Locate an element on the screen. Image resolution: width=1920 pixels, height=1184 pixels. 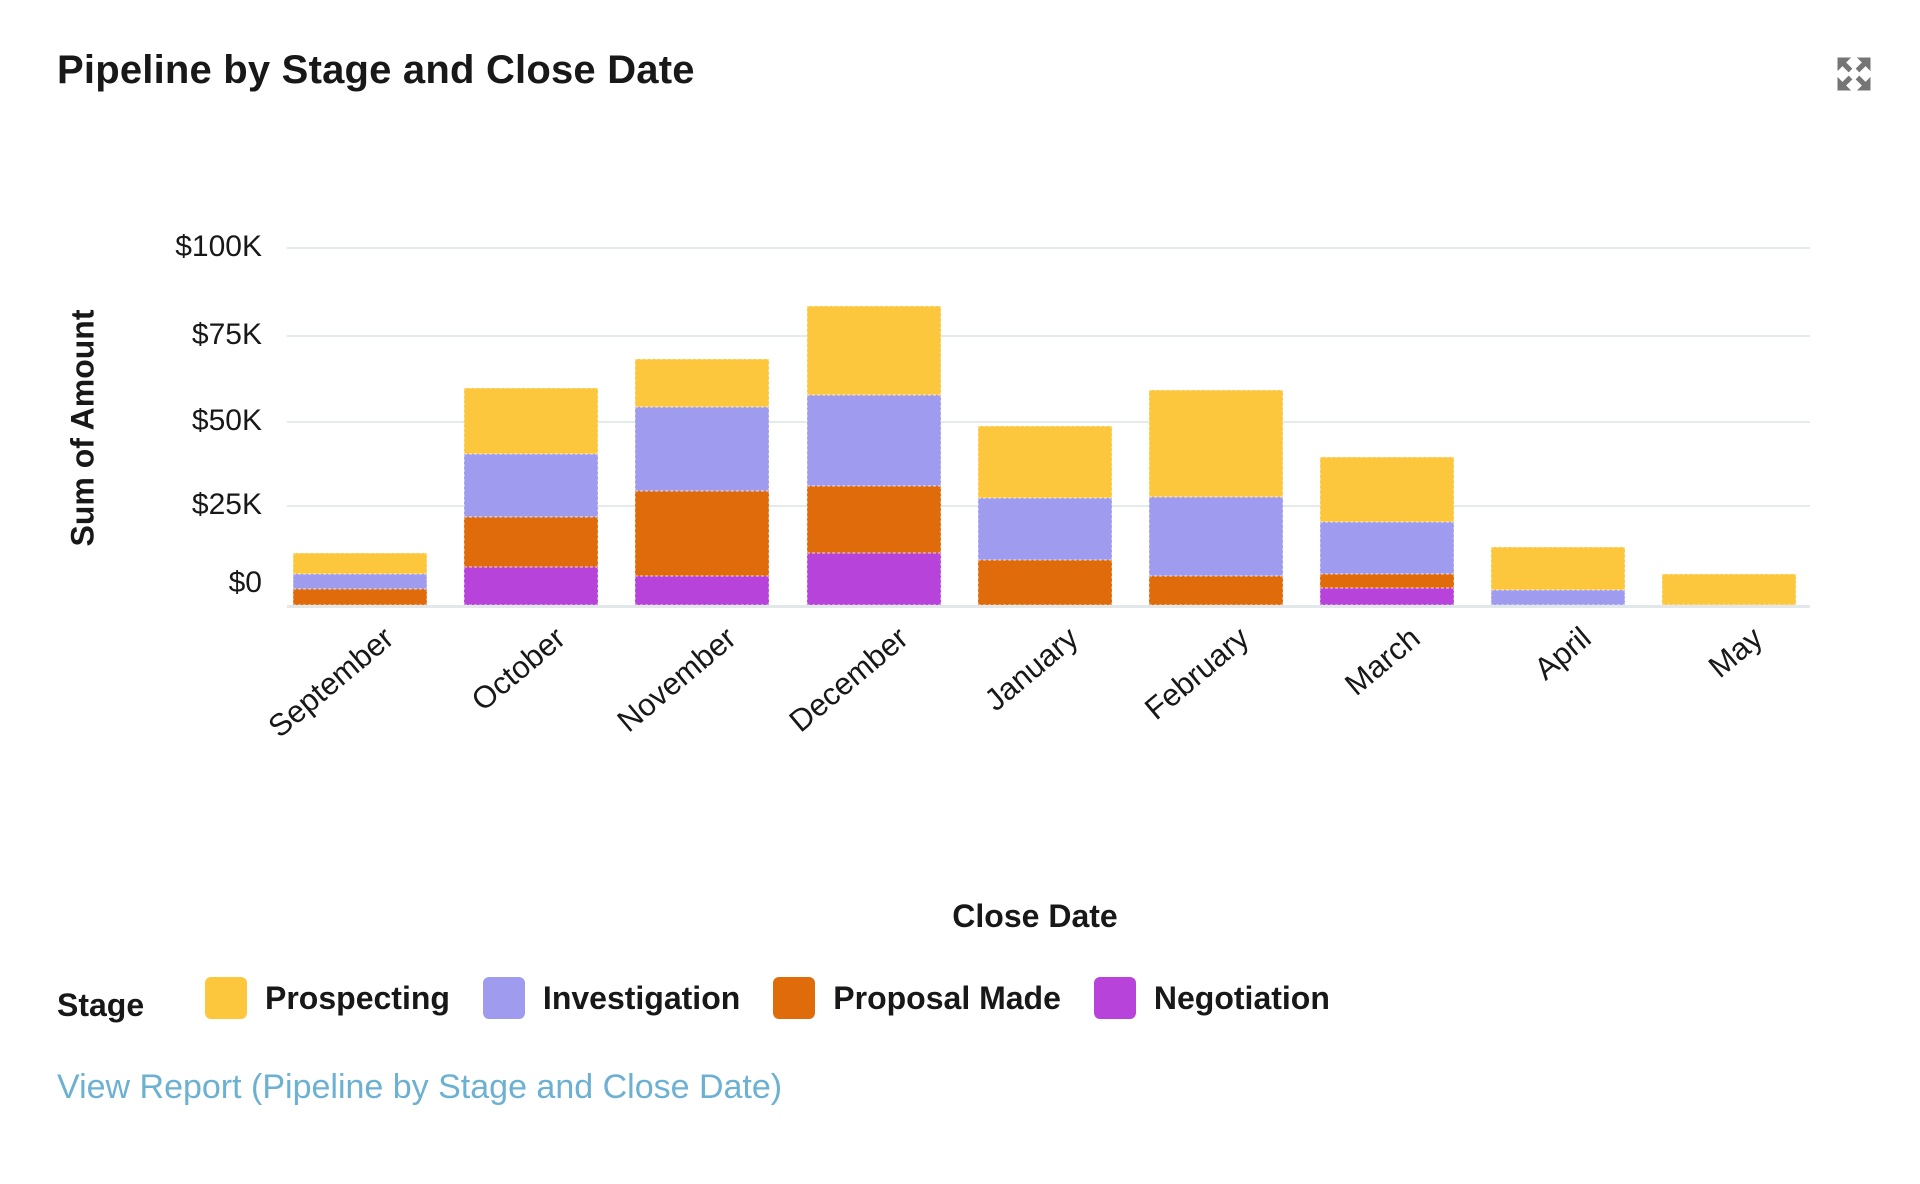
legend-title: Stage is located at coordinates (101, 1005).